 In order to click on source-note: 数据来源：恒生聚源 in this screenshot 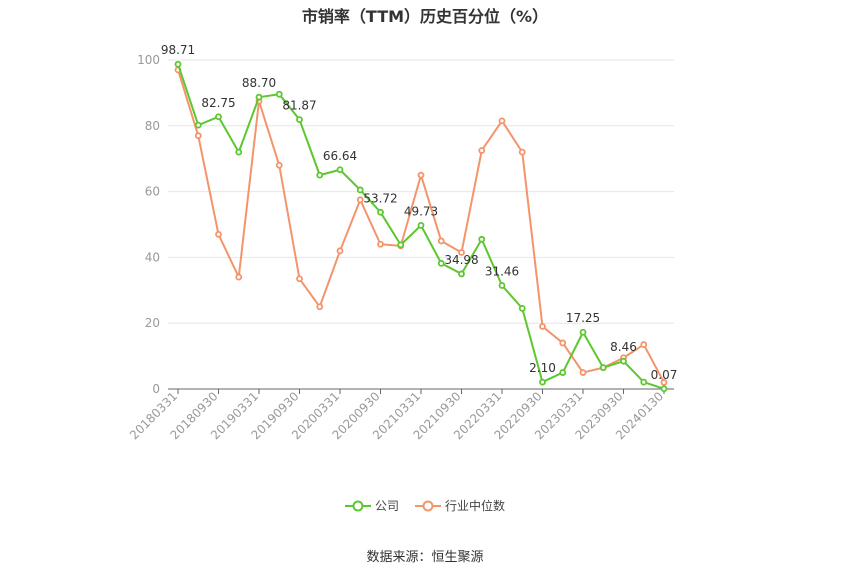, I will do `click(425, 557)`.